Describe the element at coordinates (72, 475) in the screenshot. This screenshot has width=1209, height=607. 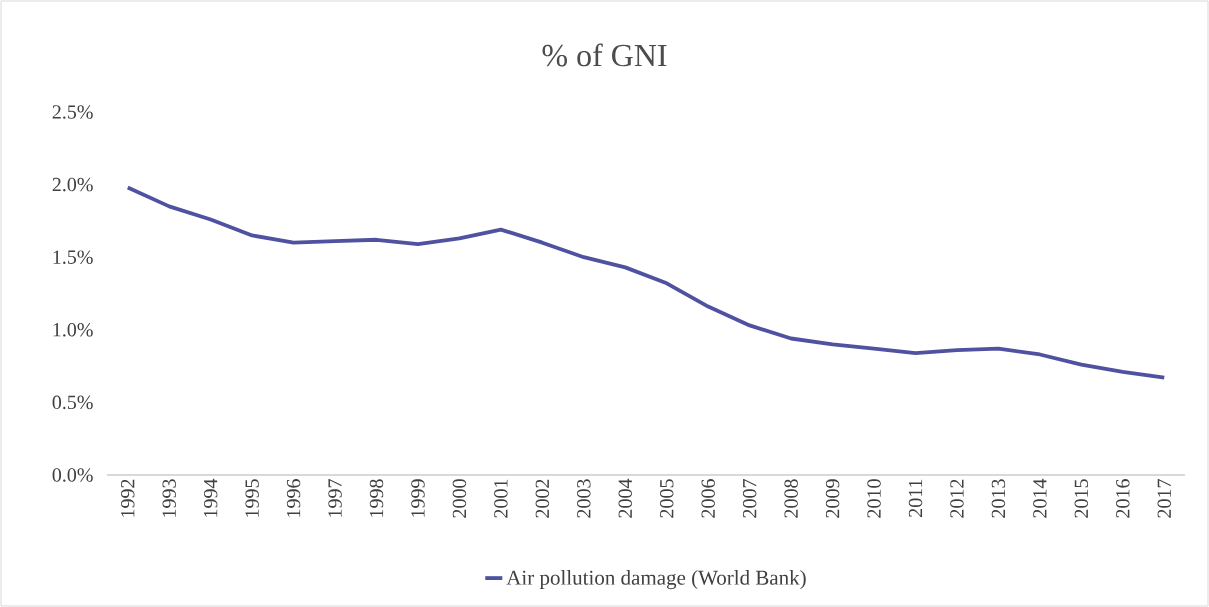
I see `y-tick-label: 0.0%` at that location.